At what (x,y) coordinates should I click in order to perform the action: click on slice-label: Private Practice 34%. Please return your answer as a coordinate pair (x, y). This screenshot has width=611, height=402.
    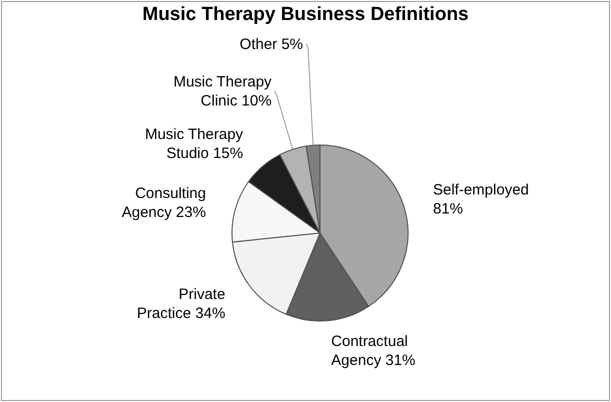
    Looking at the image, I should click on (181, 303).